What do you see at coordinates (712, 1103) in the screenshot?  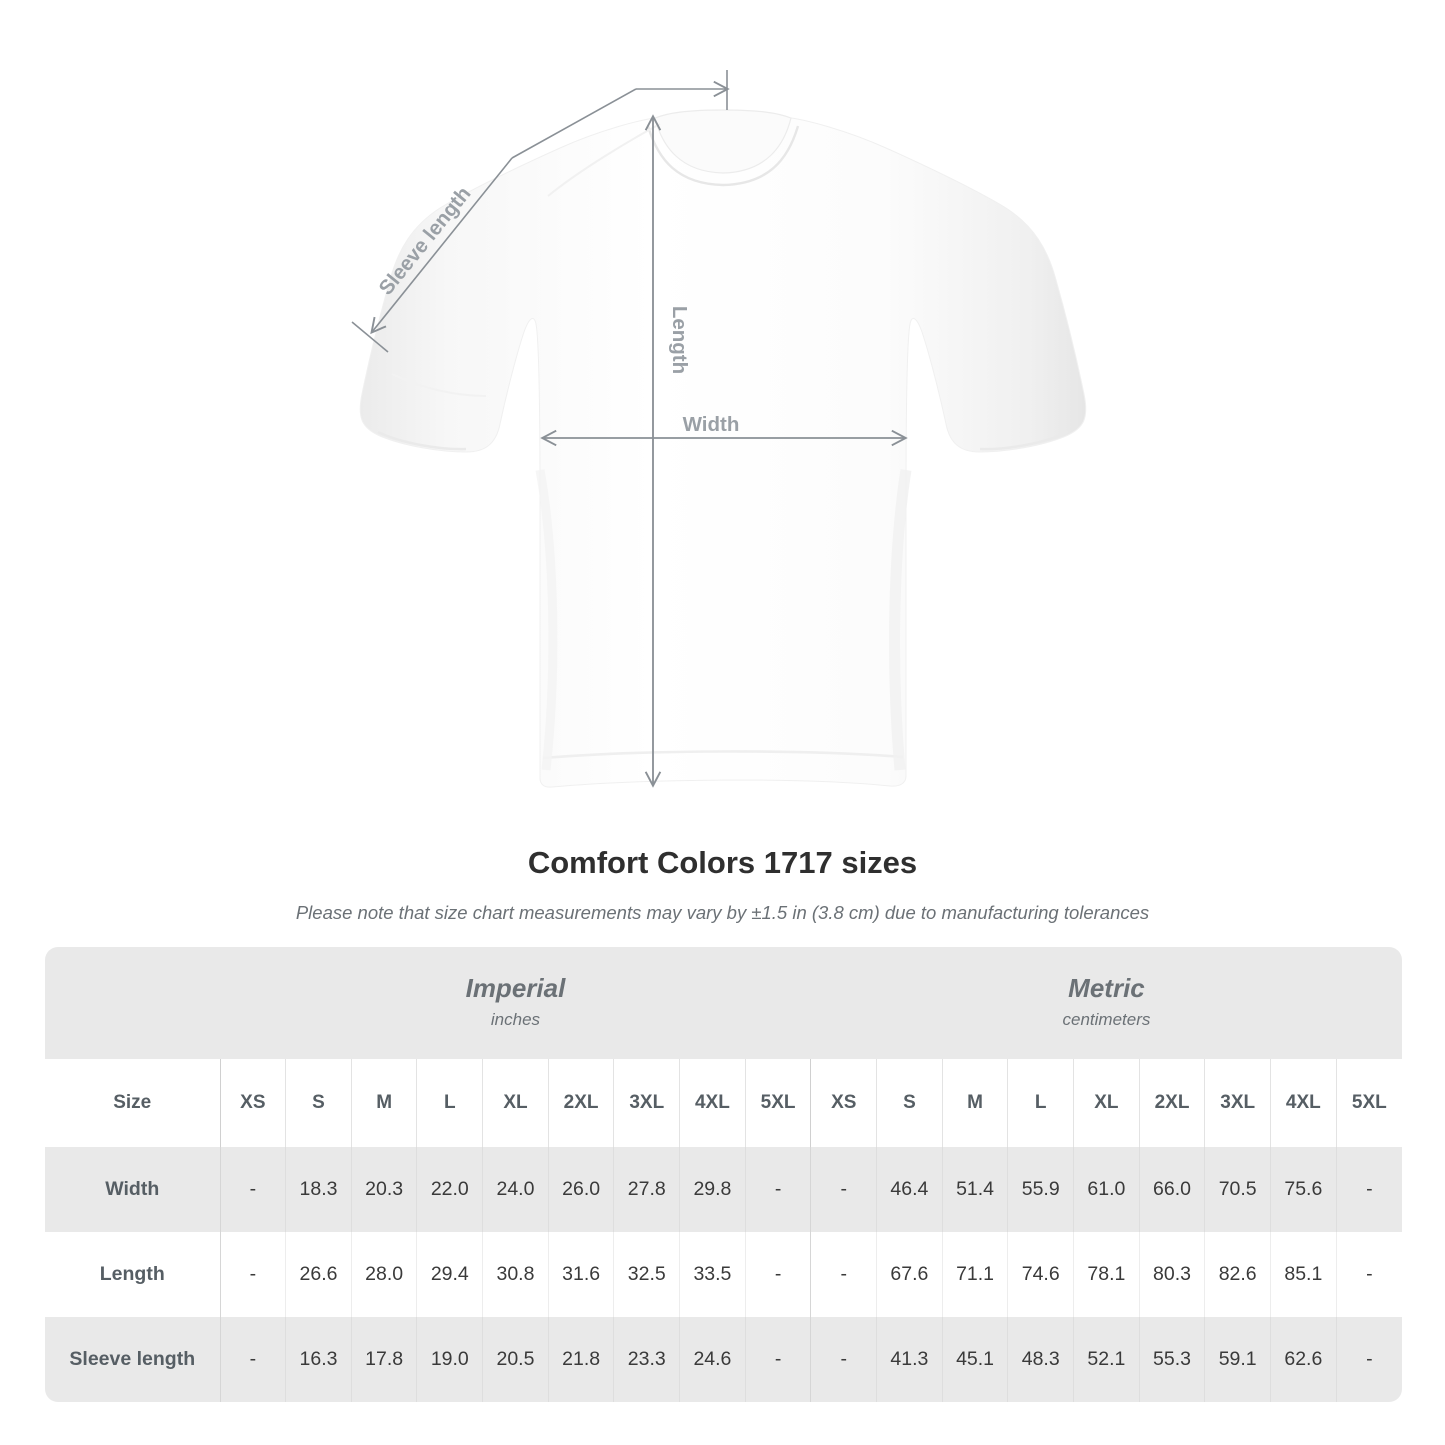 I see `size-header-4xl-imperial: 4XL` at bounding box center [712, 1103].